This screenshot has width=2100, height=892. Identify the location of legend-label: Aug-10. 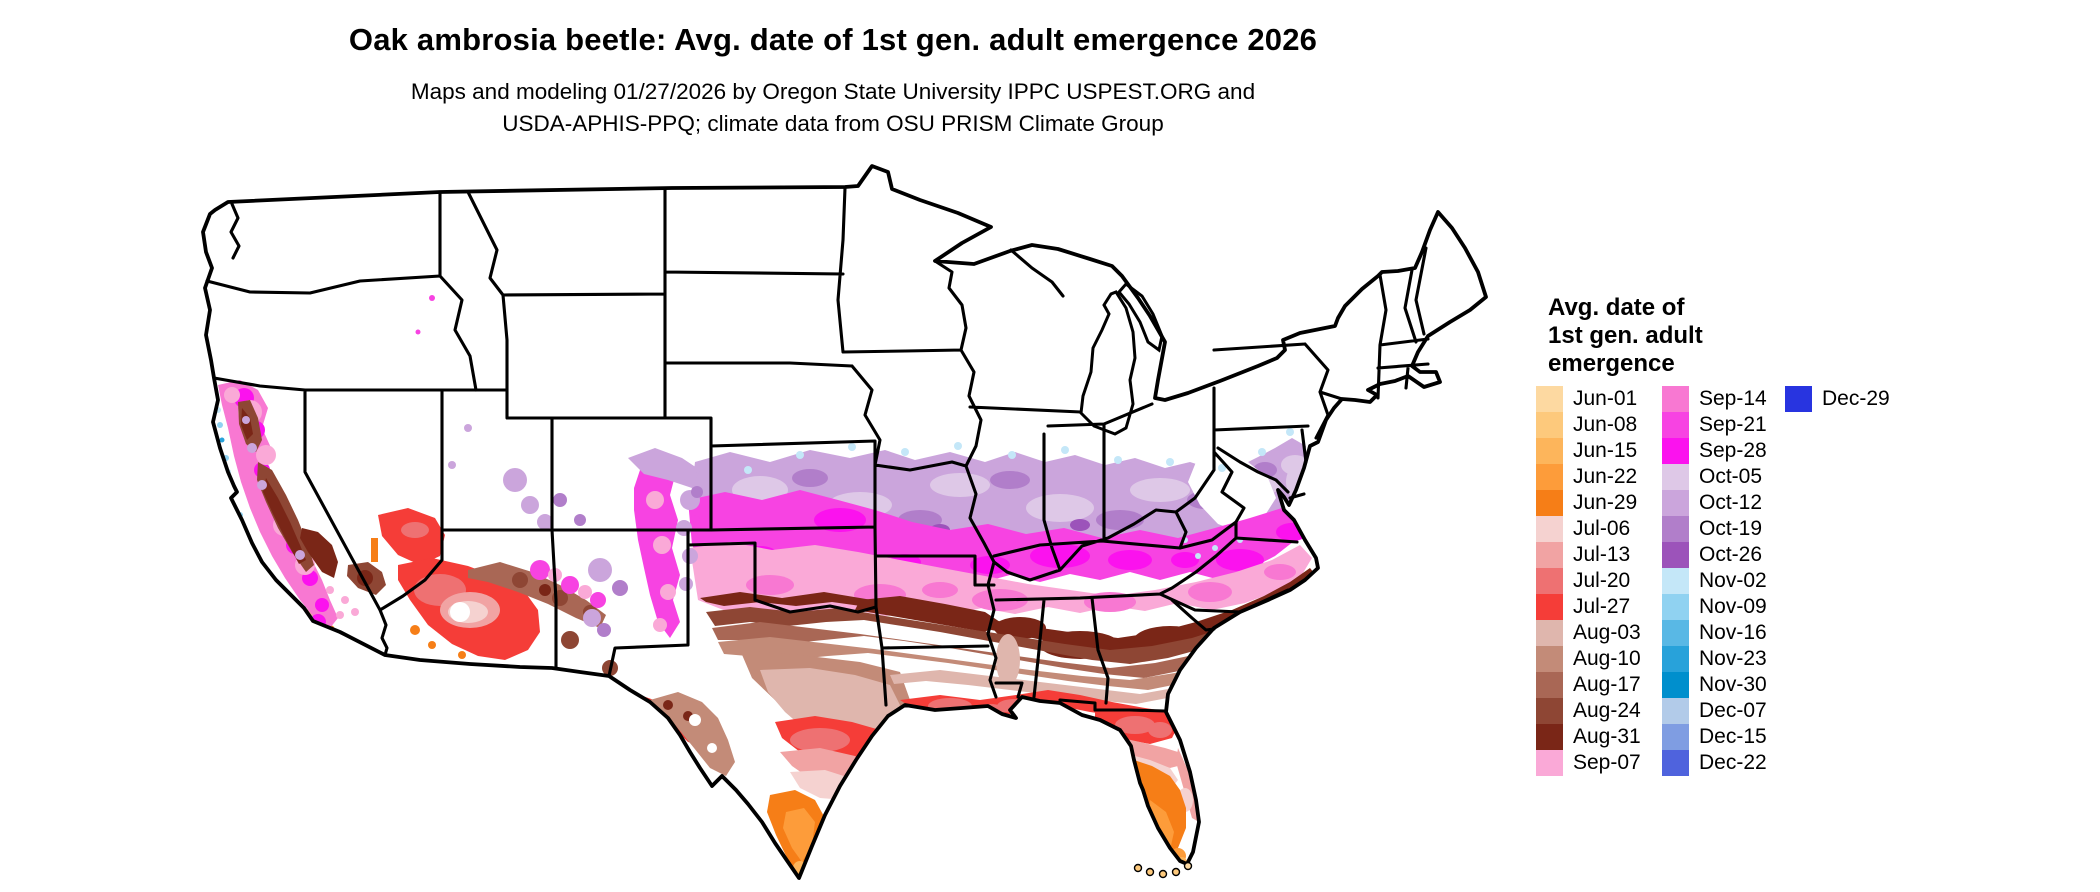
(1607, 658).